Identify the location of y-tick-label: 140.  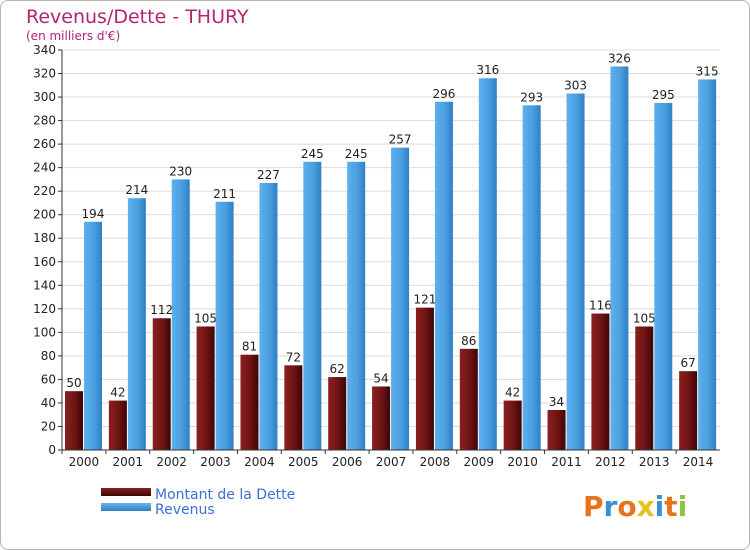
(44, 285).